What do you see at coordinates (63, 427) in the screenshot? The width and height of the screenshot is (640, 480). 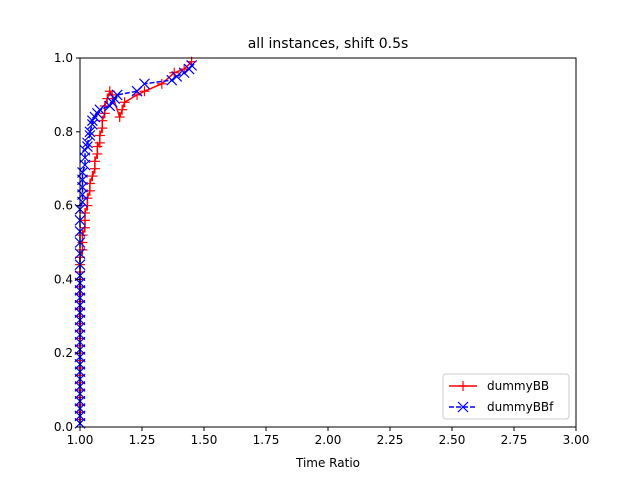 I see `y-tick-label: 0.0` at bounding box center [63, 427].